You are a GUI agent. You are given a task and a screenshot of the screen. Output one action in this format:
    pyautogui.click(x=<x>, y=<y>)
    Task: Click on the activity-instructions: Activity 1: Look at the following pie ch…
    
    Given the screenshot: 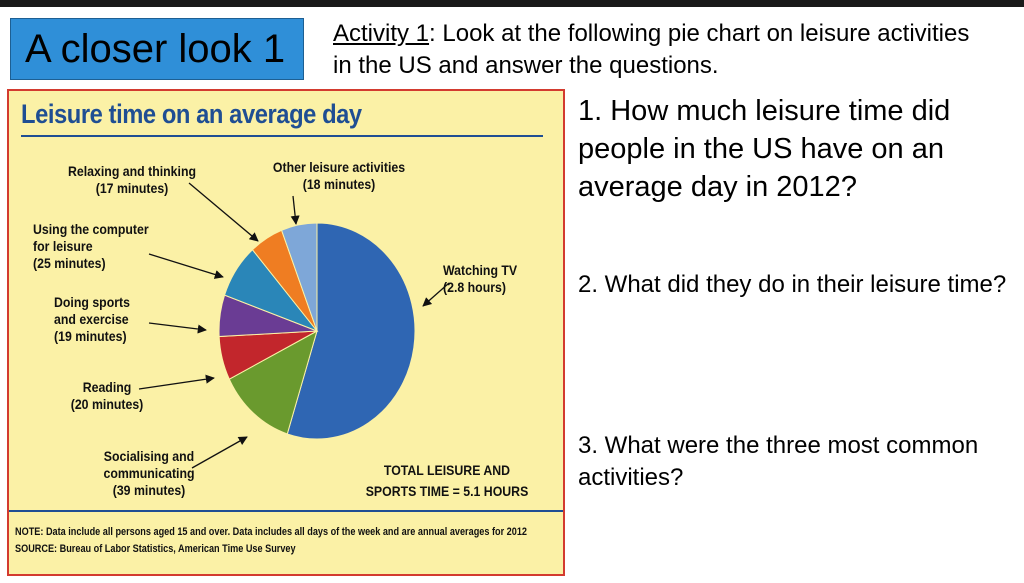 What is the action you would take?
    pyautogui.click(x=653, y=50)
    